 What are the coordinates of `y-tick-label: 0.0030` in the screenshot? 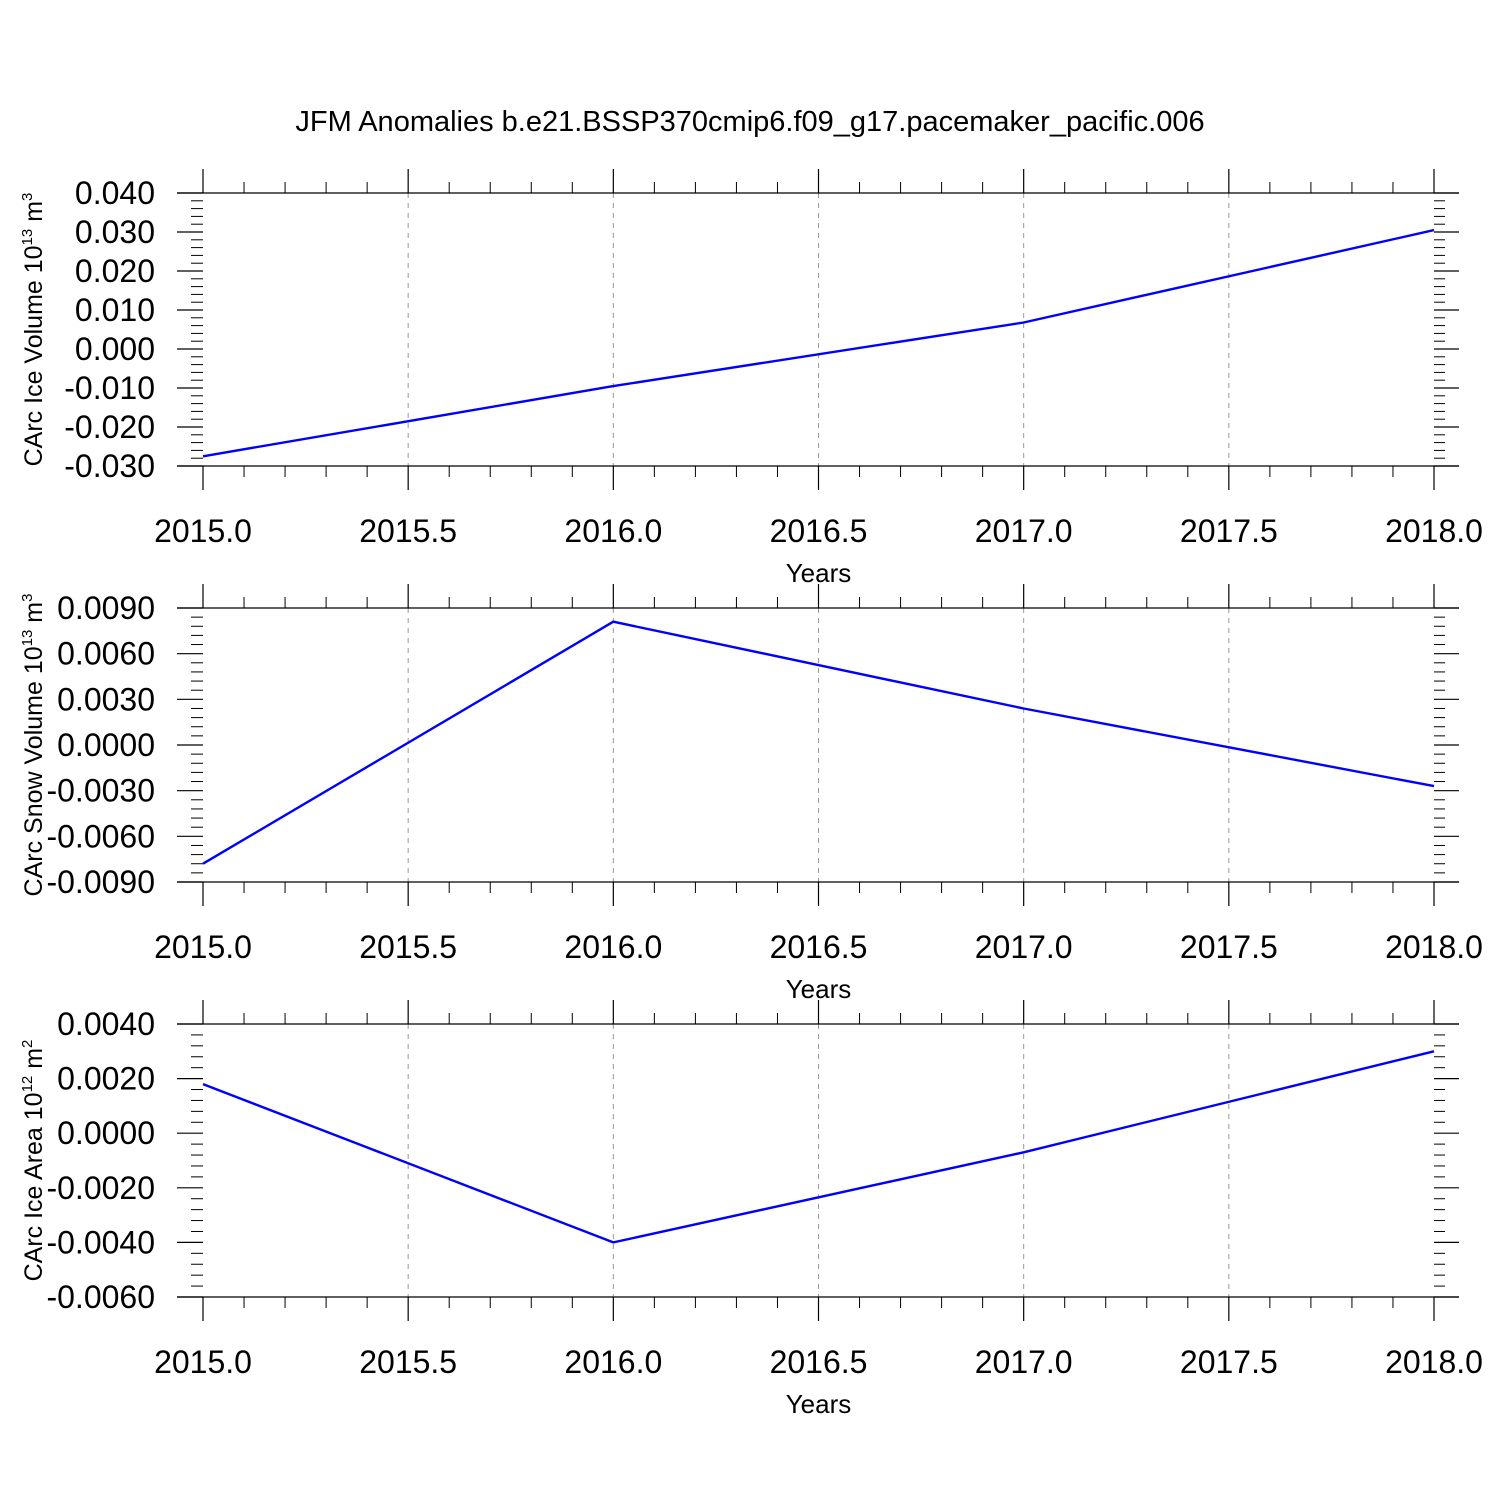 It's located at (106, 699).